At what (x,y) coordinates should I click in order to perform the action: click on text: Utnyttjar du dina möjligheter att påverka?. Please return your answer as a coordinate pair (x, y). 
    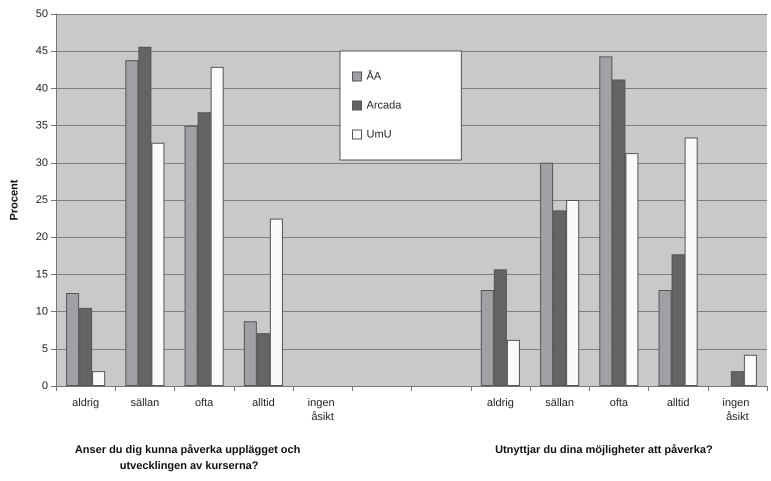
    Looking at the image, I should click on (604, 449).